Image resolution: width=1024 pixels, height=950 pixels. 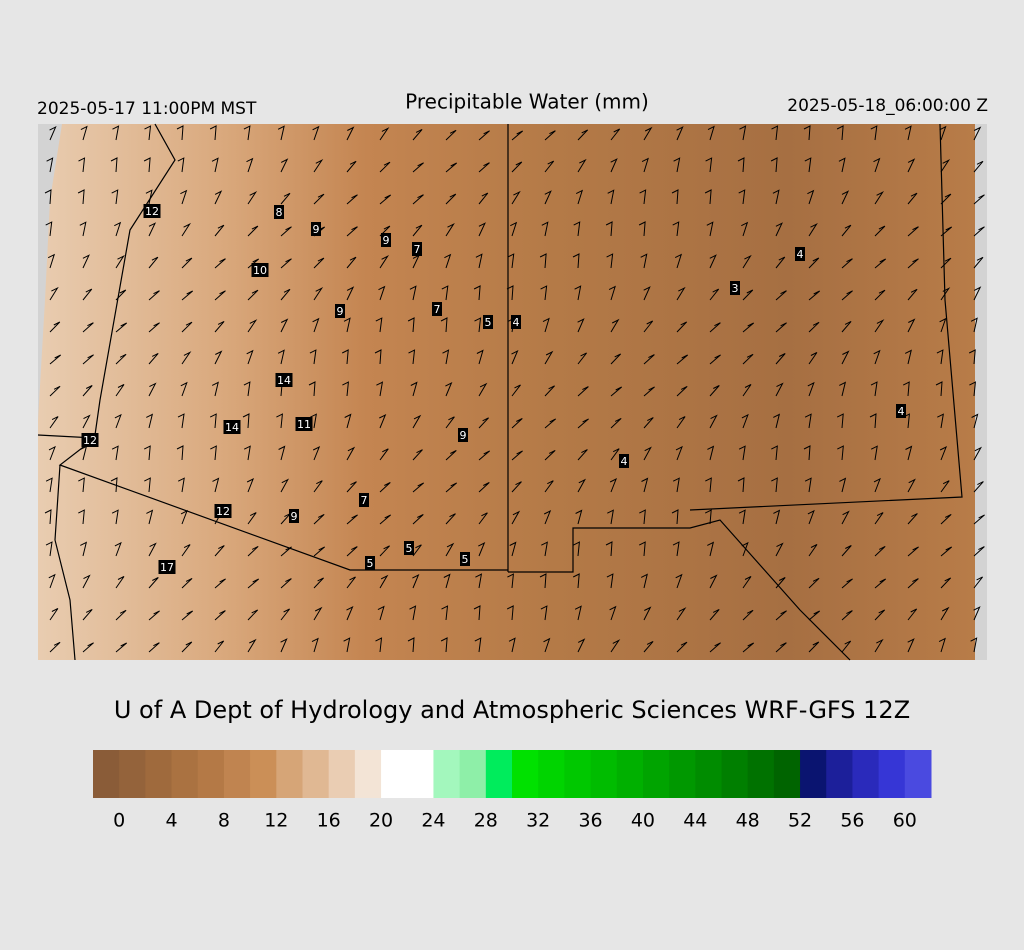 I want to click on colorbar-tick-label: 52, so click(x=800, y=821).